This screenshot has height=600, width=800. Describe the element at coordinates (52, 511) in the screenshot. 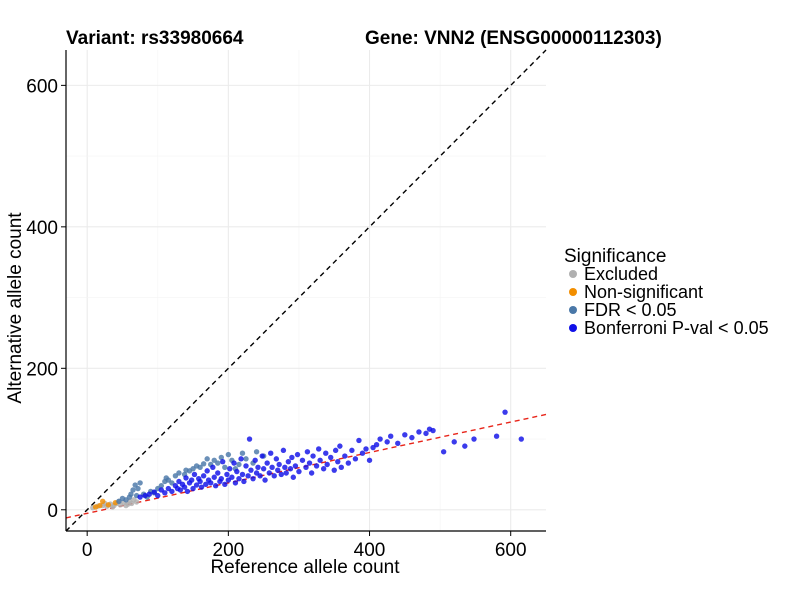

I see `y-tick-label: 0` at that location.